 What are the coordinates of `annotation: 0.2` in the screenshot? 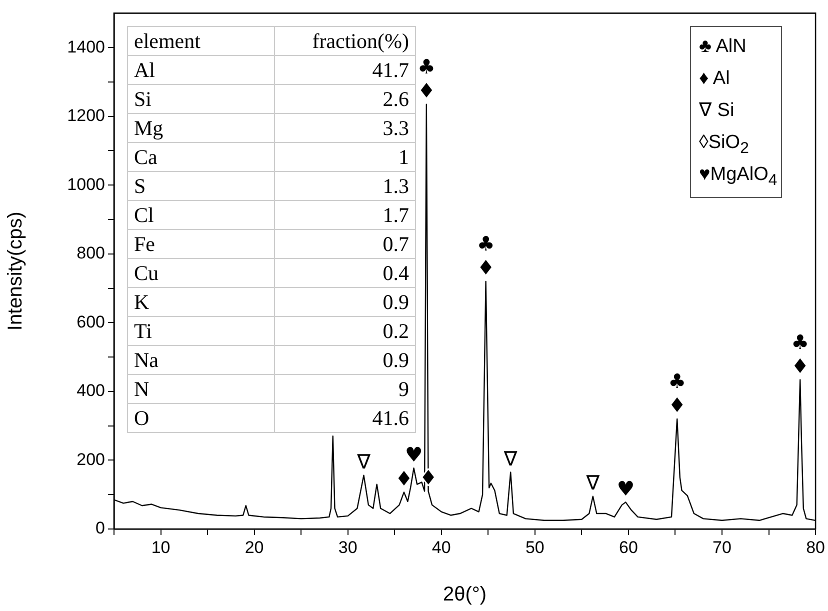 It's located at (345, 331).